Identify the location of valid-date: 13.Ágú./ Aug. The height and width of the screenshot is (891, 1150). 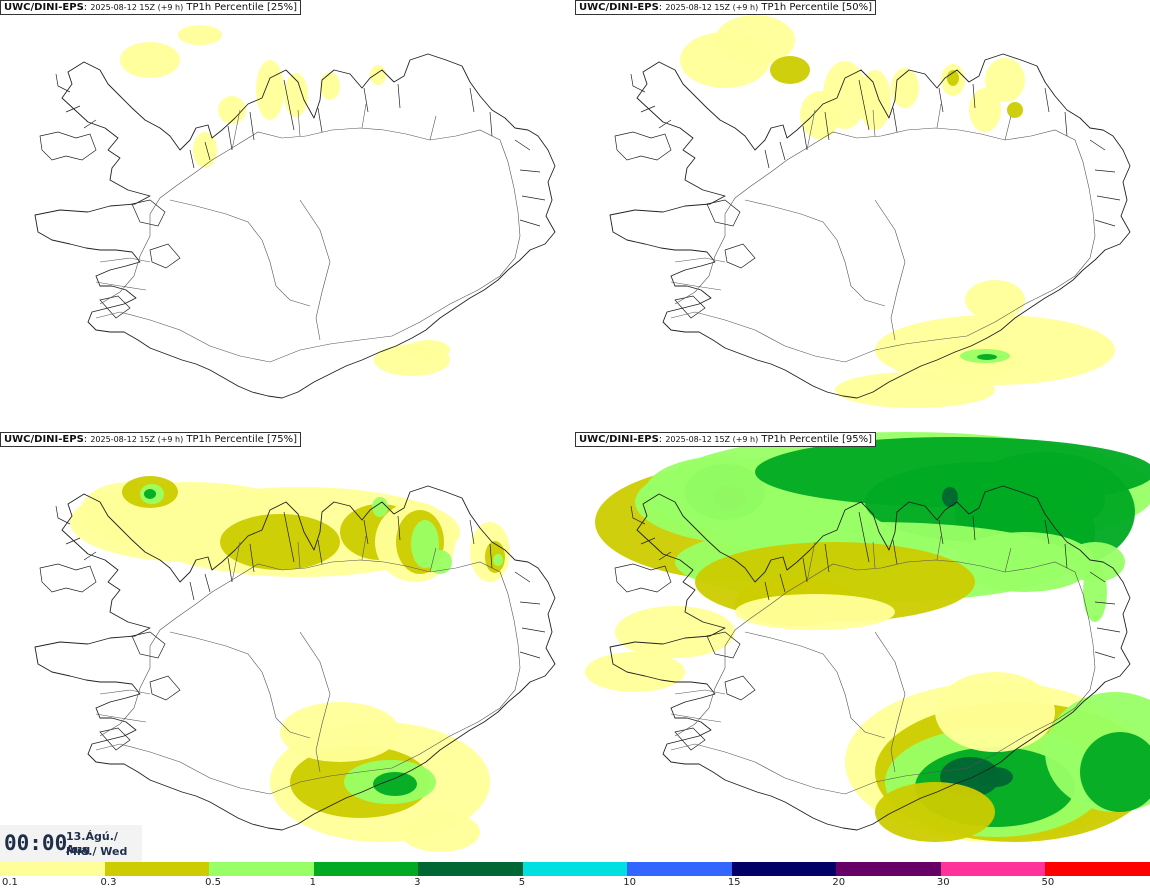
(92, 843).